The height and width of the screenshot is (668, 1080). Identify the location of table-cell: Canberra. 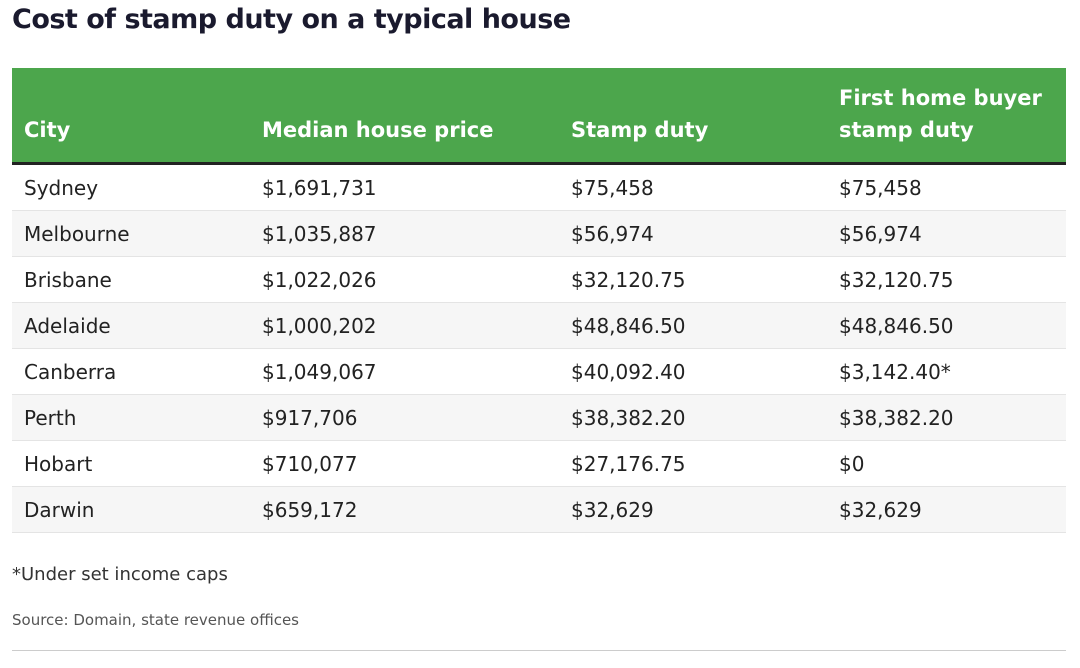
(131, 371).